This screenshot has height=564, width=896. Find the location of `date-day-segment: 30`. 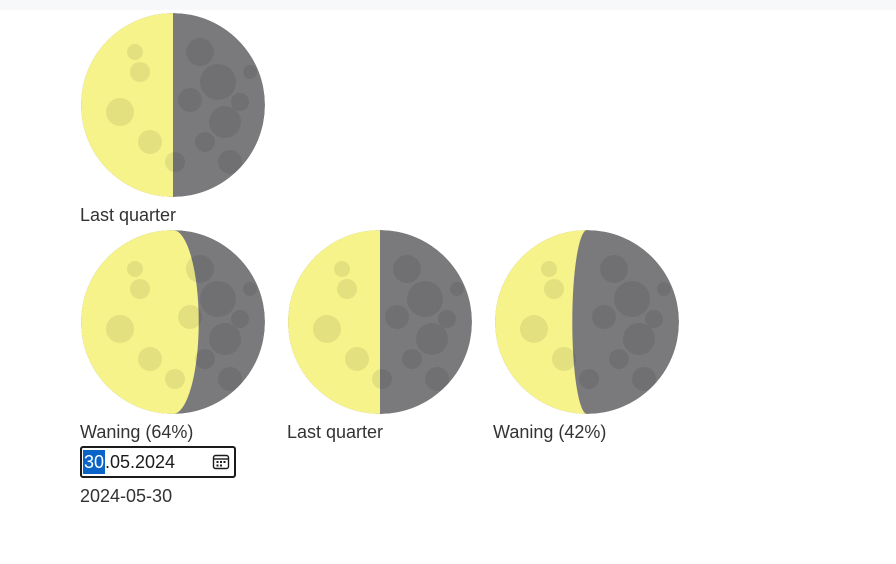

date-day-segment: 30 is located at coordinates (94, 462).